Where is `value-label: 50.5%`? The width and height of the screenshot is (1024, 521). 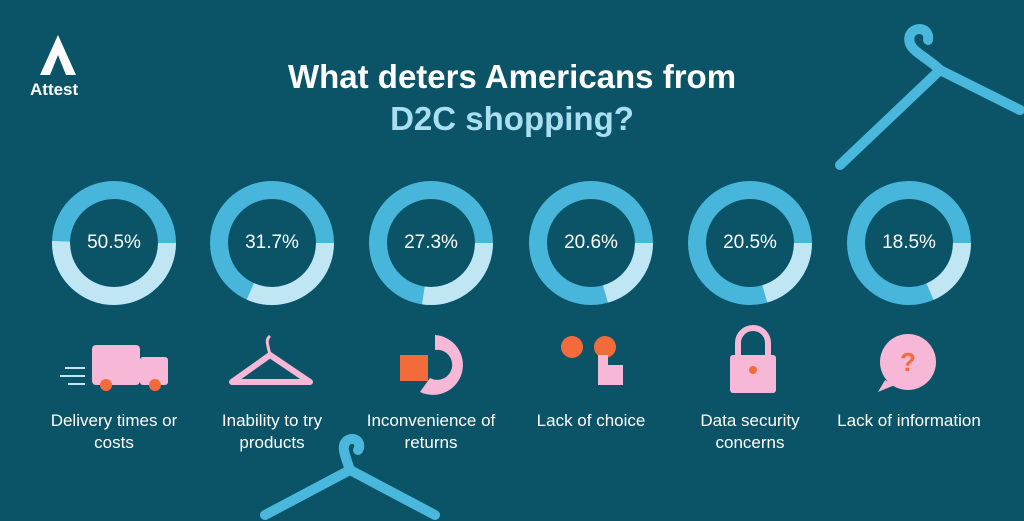 value-label: 50.5% is located at coordinates (114, 242).